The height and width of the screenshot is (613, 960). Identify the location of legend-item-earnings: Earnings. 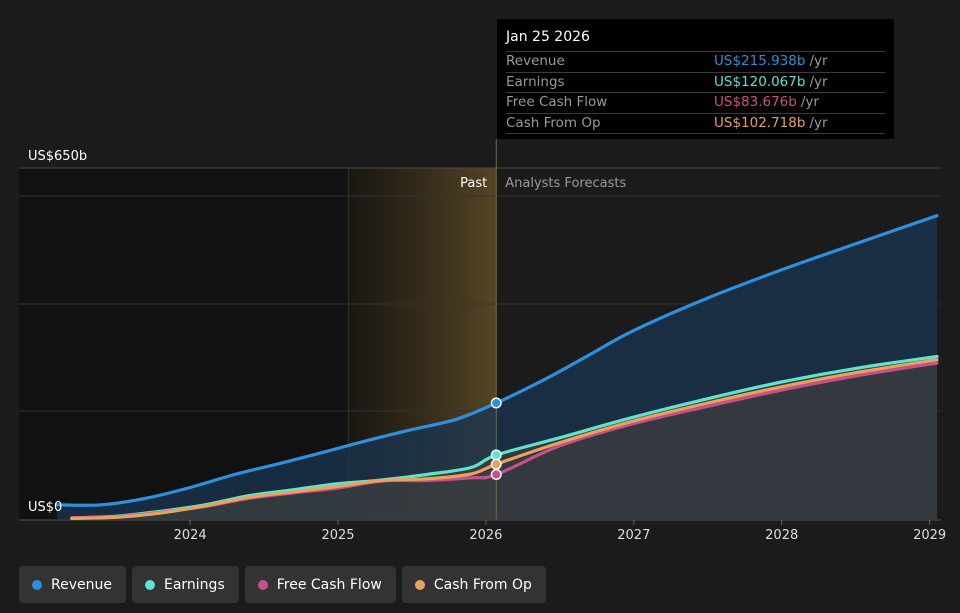
(185, 584).